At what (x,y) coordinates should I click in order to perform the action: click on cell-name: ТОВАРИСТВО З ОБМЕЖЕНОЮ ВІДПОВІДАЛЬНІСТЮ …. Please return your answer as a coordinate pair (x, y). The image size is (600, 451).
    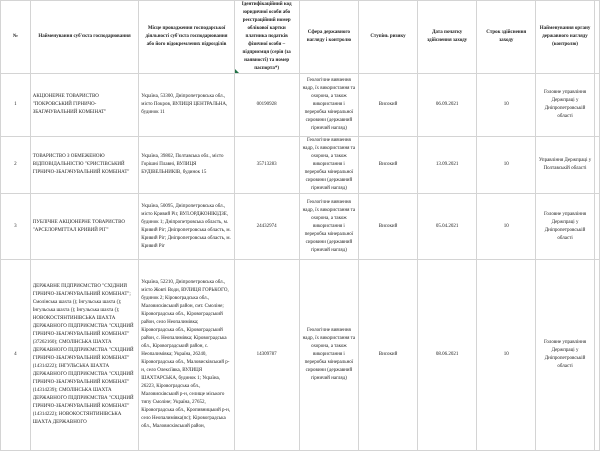
    Looking at the image, I should click on (84, 165).